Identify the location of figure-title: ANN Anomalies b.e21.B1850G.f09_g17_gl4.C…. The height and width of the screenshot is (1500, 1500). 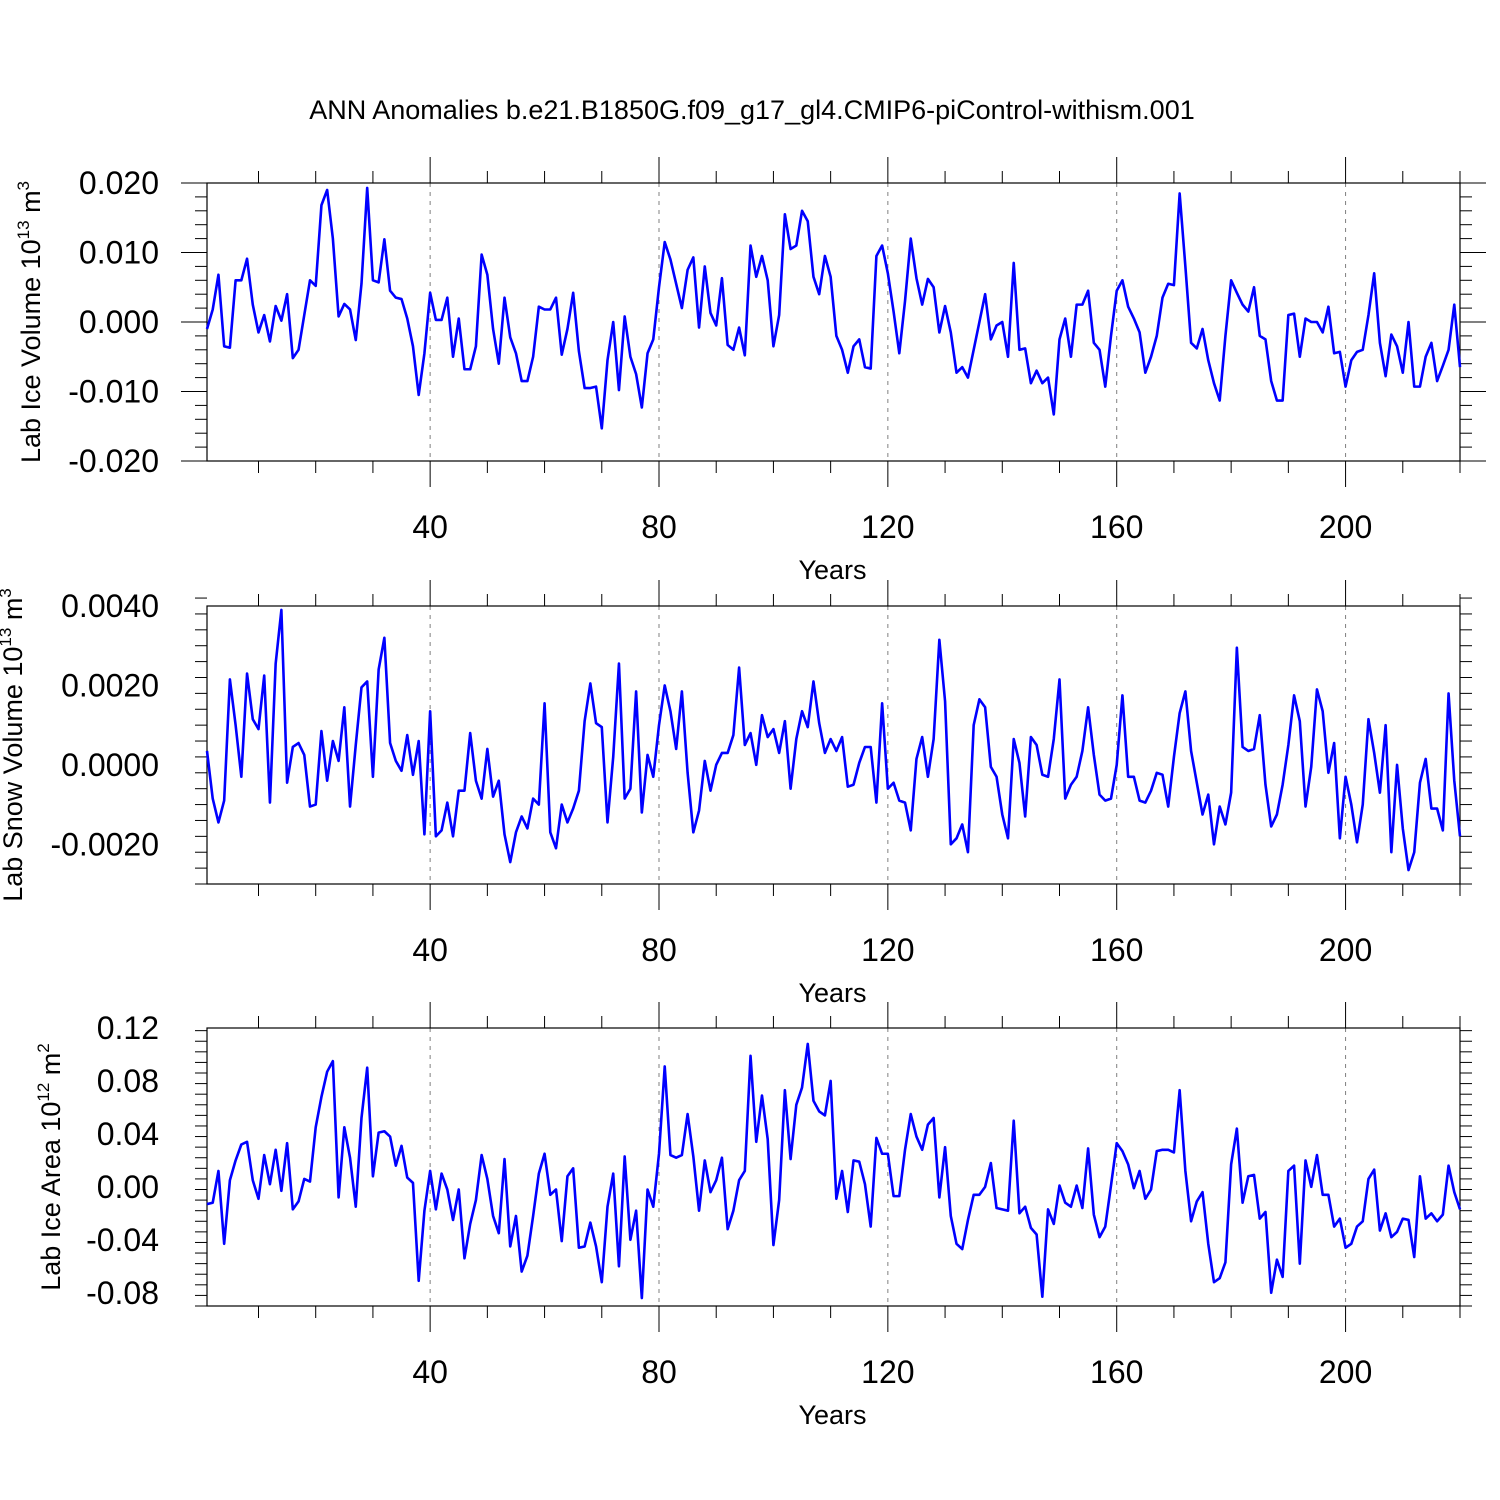
(751, 110).